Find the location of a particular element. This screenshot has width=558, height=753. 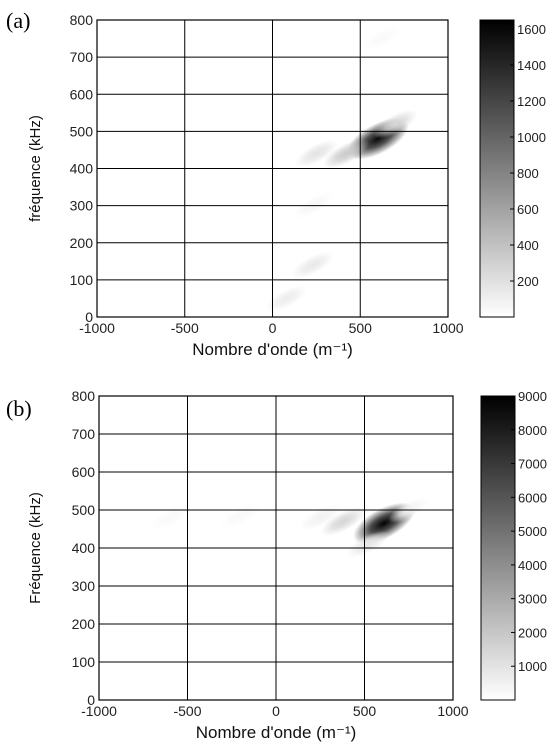

colorbar-tick-label: 400 is located at coordinates (528, 245).